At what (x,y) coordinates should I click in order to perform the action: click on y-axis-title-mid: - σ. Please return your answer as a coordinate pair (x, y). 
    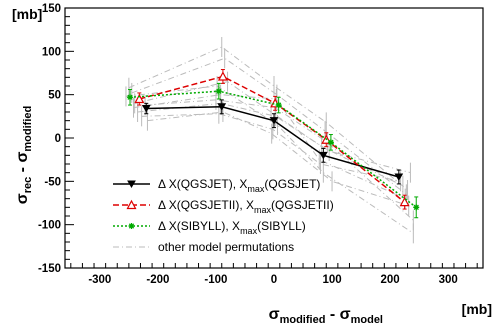
    Looking at the image, I should click on (22, 164).